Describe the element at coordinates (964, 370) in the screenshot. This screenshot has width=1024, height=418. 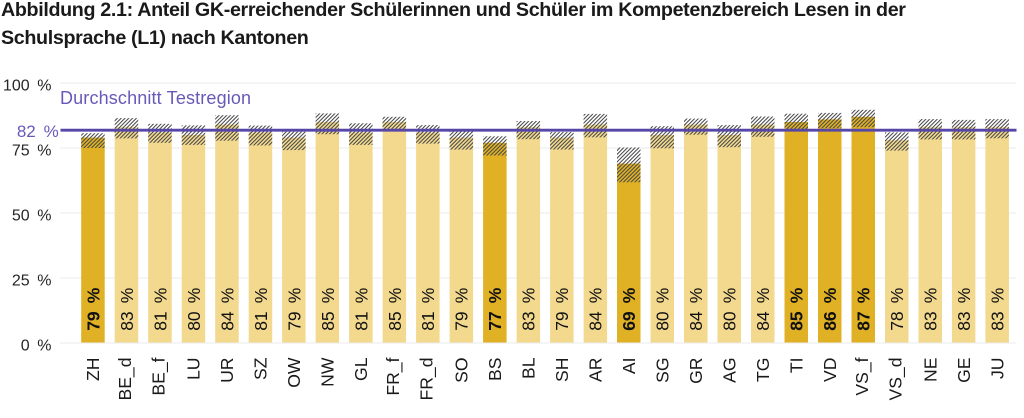
I see `svg-text: GE` at that location.